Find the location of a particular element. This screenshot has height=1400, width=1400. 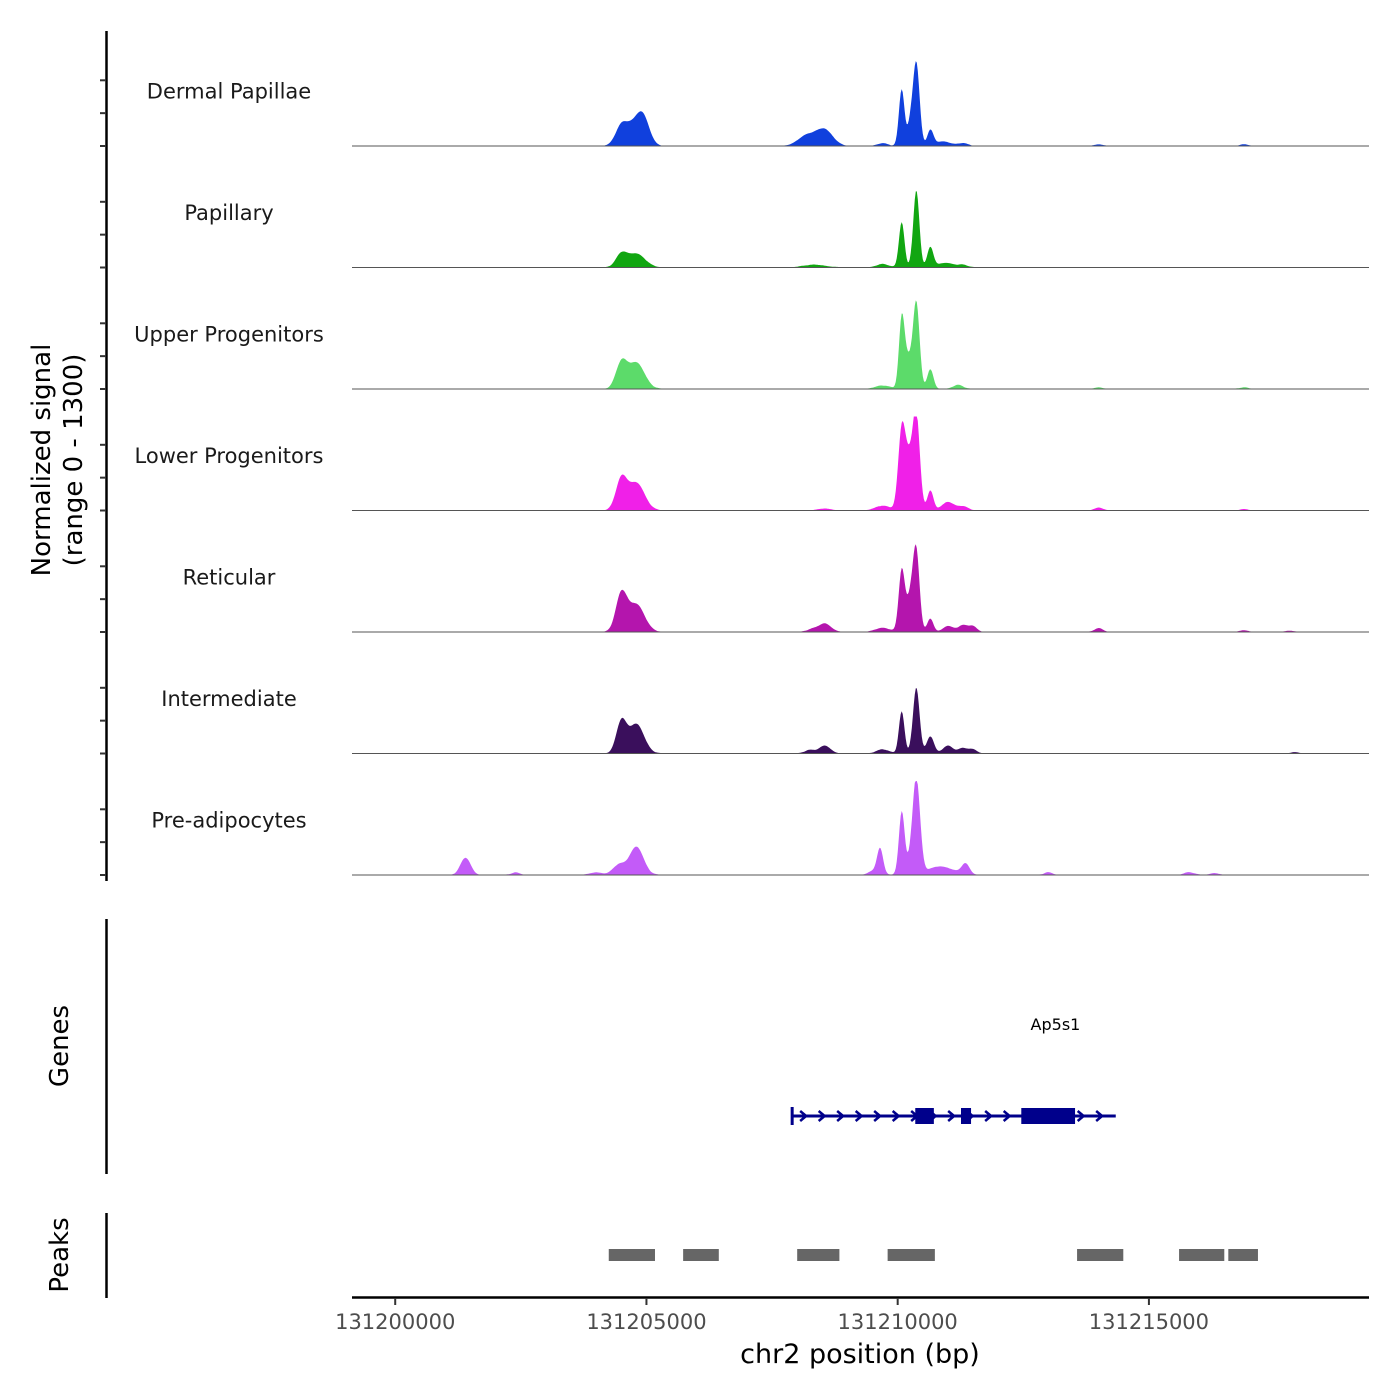

x-tick-label: 131210000 is located at coordinates (898, 1322).